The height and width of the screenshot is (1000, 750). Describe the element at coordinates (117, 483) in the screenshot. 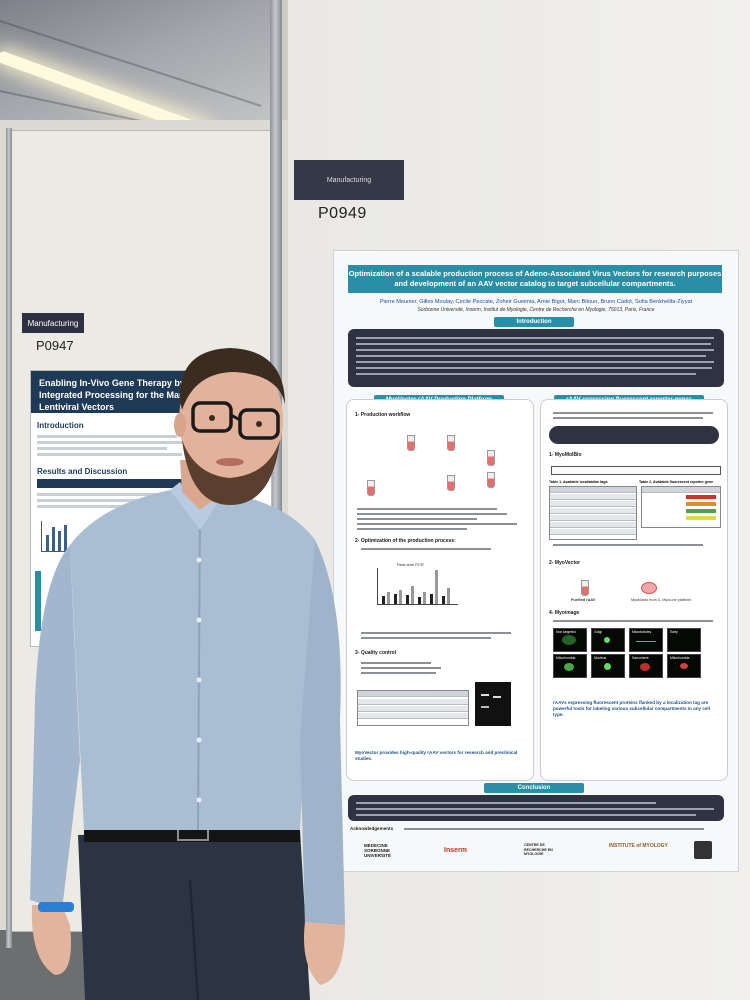

I see `section-bar` at that location.